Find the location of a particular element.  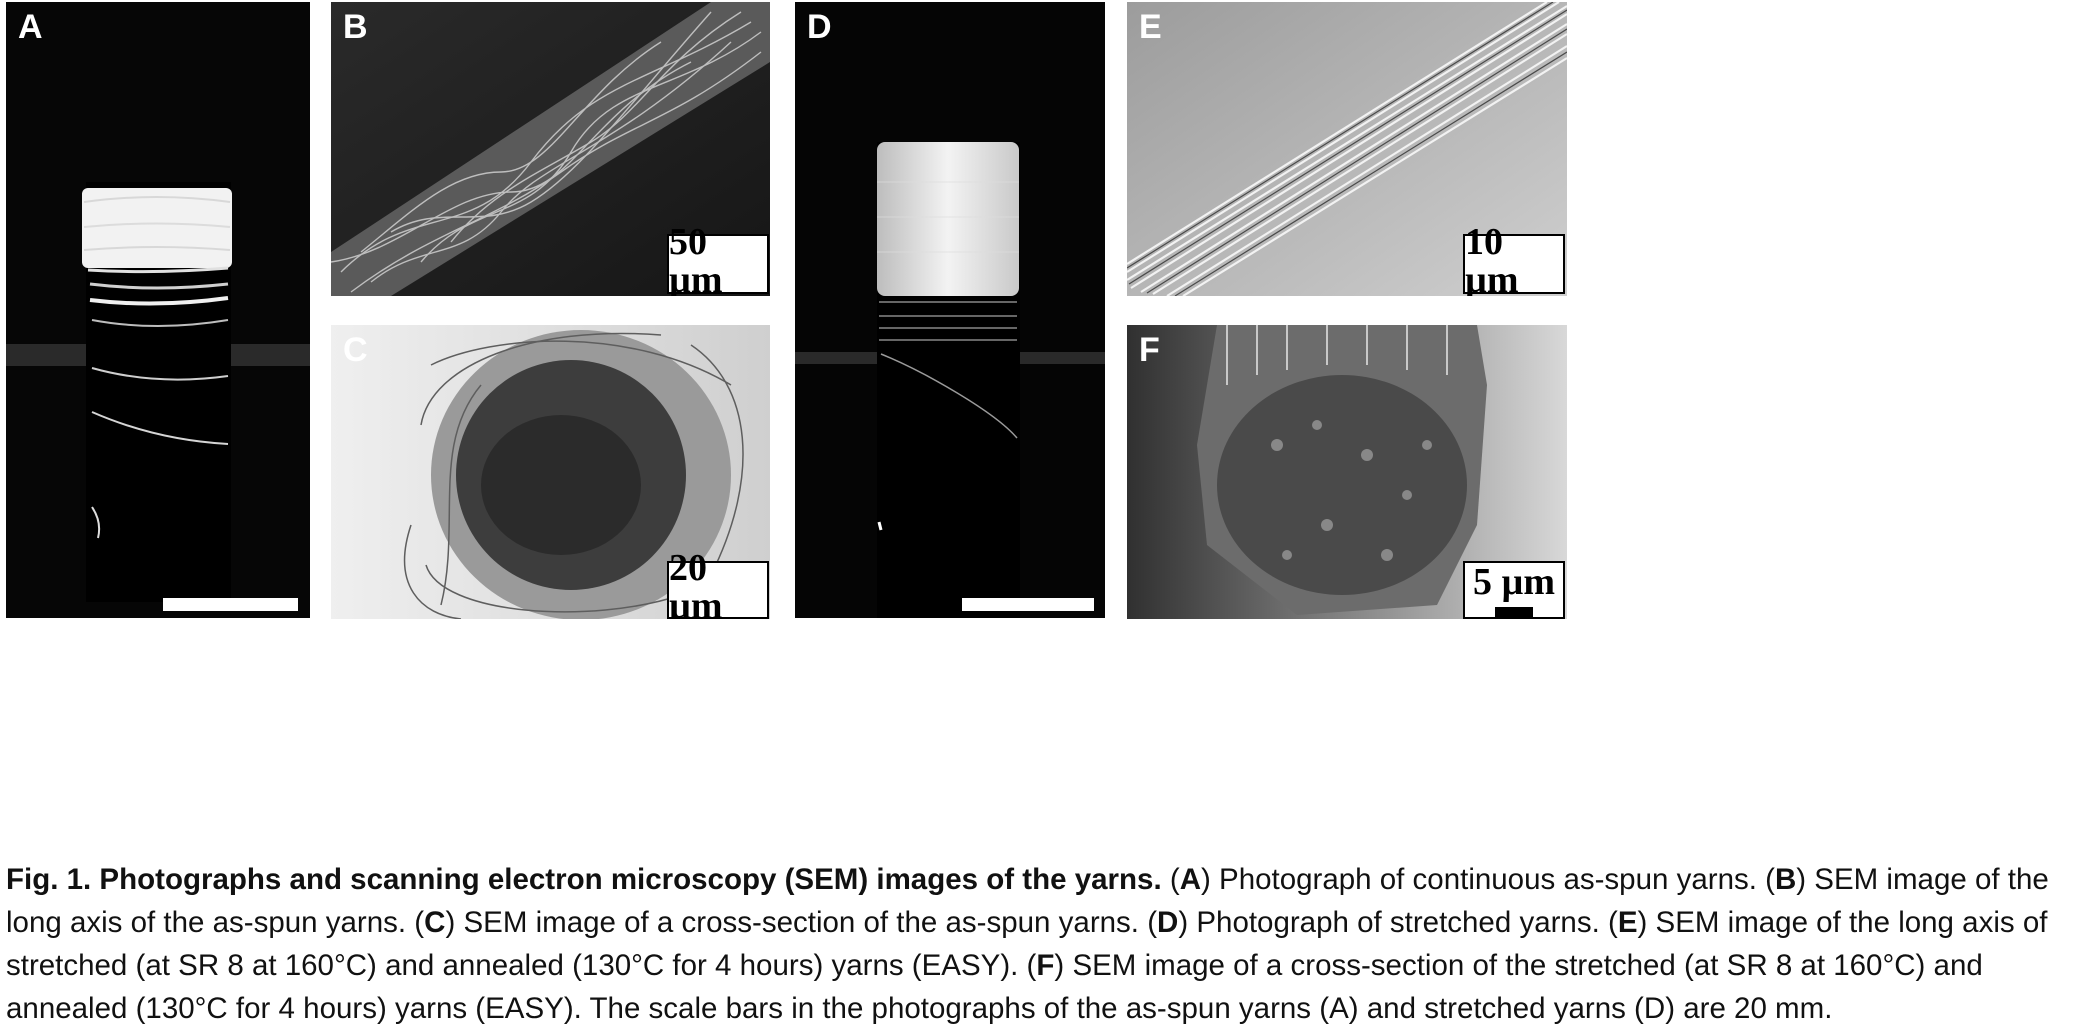

panel-b-scale-box: 50 µm is located at coordinates (718, 259).